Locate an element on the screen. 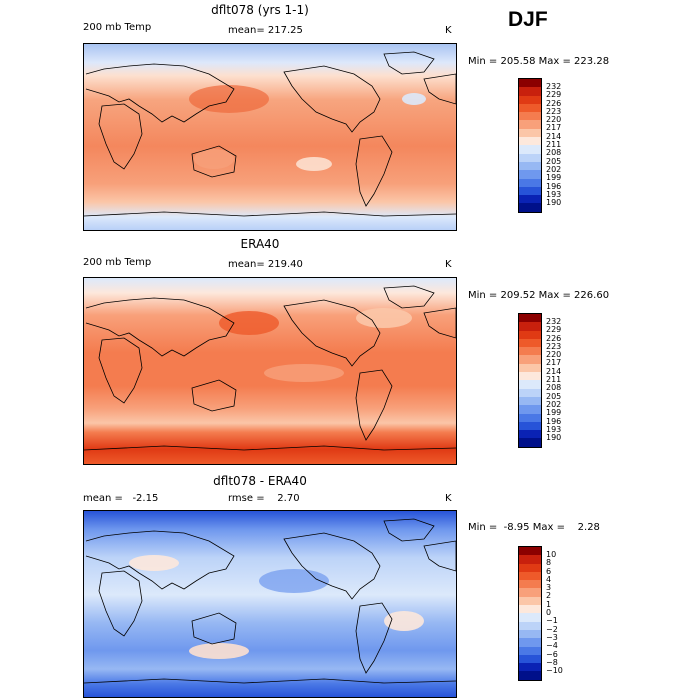 The width and height of the screenshot is (700, 700). panel-1-colorbar is located at coordinates (530, 145).